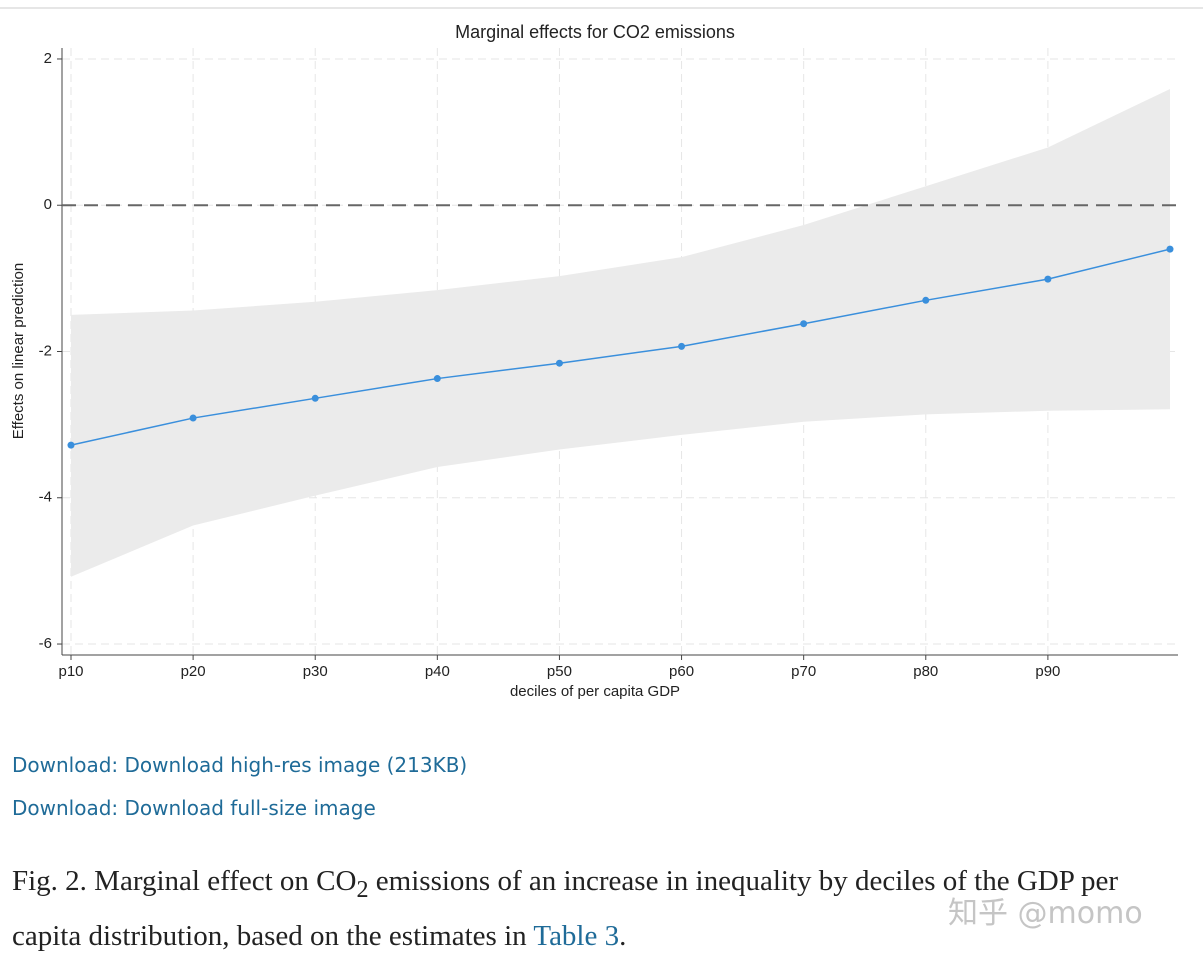  Describe the element at coordinates (193, 671) in the screenshot. I see `x-tick-label: p20` at that location.